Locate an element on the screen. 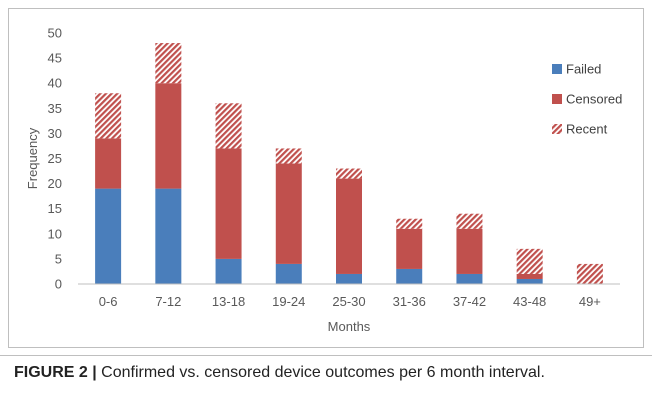 The width and height of the screenshot is (652, 396). y-tick-label: 45 is located at coordinates (55, 58).